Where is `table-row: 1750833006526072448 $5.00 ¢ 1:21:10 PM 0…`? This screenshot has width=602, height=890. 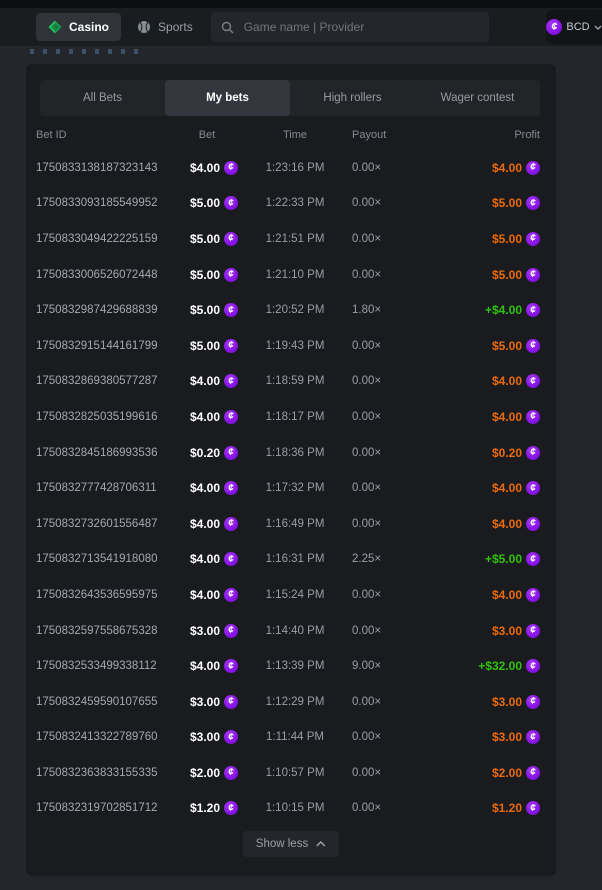 table-row: 1750833006526072448 $5.00 ¢ 1:21:10 PM 0… is located at coordinates (291, 275).